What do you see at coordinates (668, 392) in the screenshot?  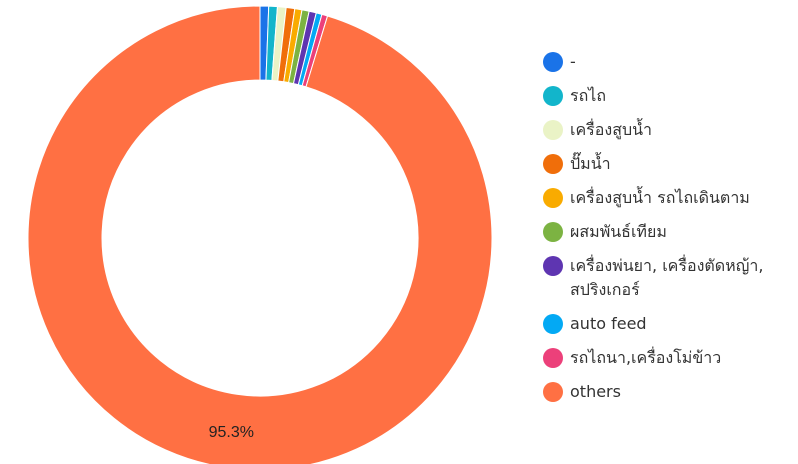 I see `legend-item: others` at bounding box center [668, 392].